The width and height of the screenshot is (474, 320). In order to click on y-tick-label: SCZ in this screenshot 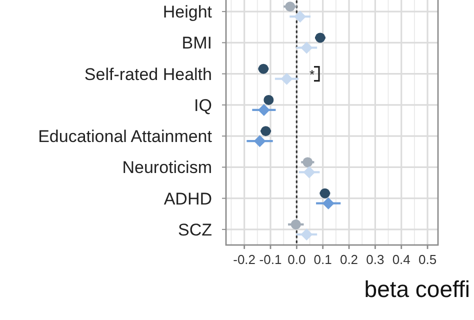, I will do `click(195, 230)`.